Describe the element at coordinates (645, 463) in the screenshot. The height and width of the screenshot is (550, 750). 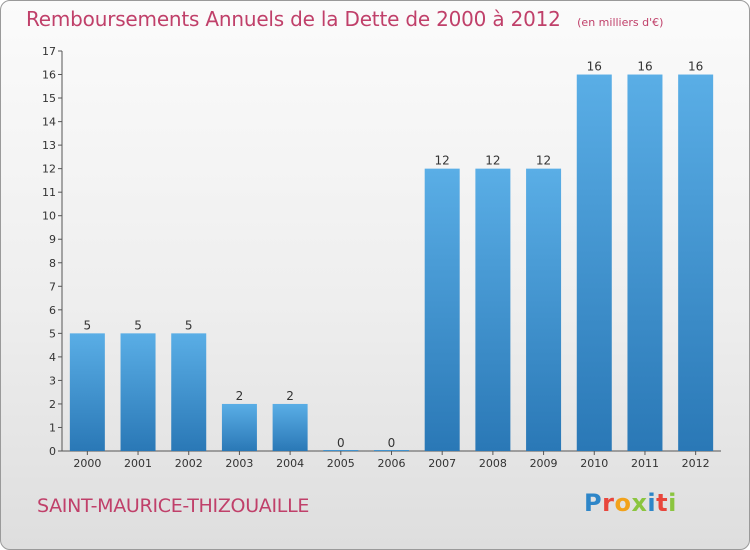
I see `x-tick-label: 2011` at that location.